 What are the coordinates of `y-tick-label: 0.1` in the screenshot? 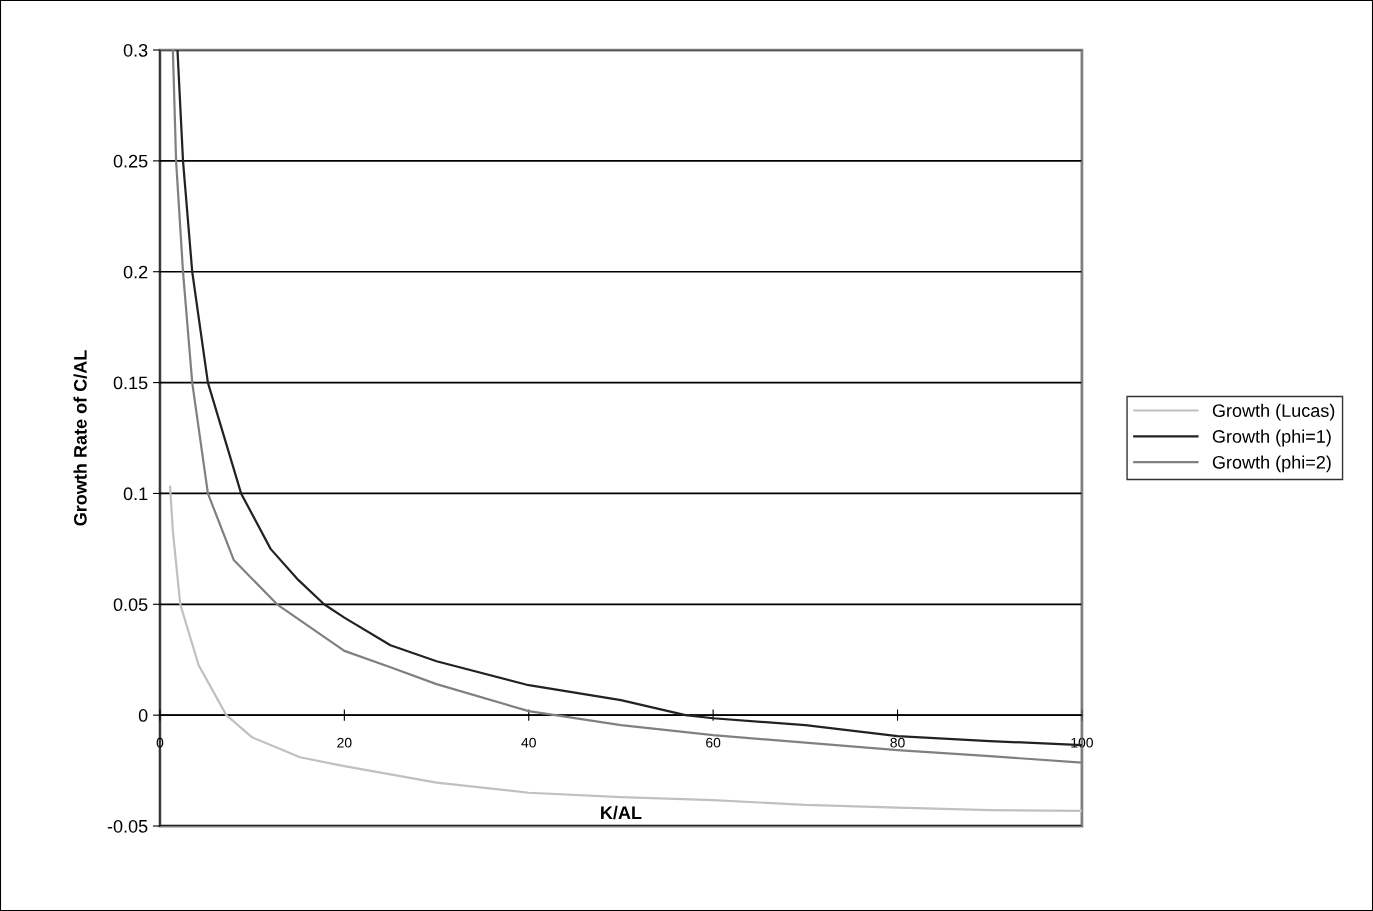 It's located at (135, 494).